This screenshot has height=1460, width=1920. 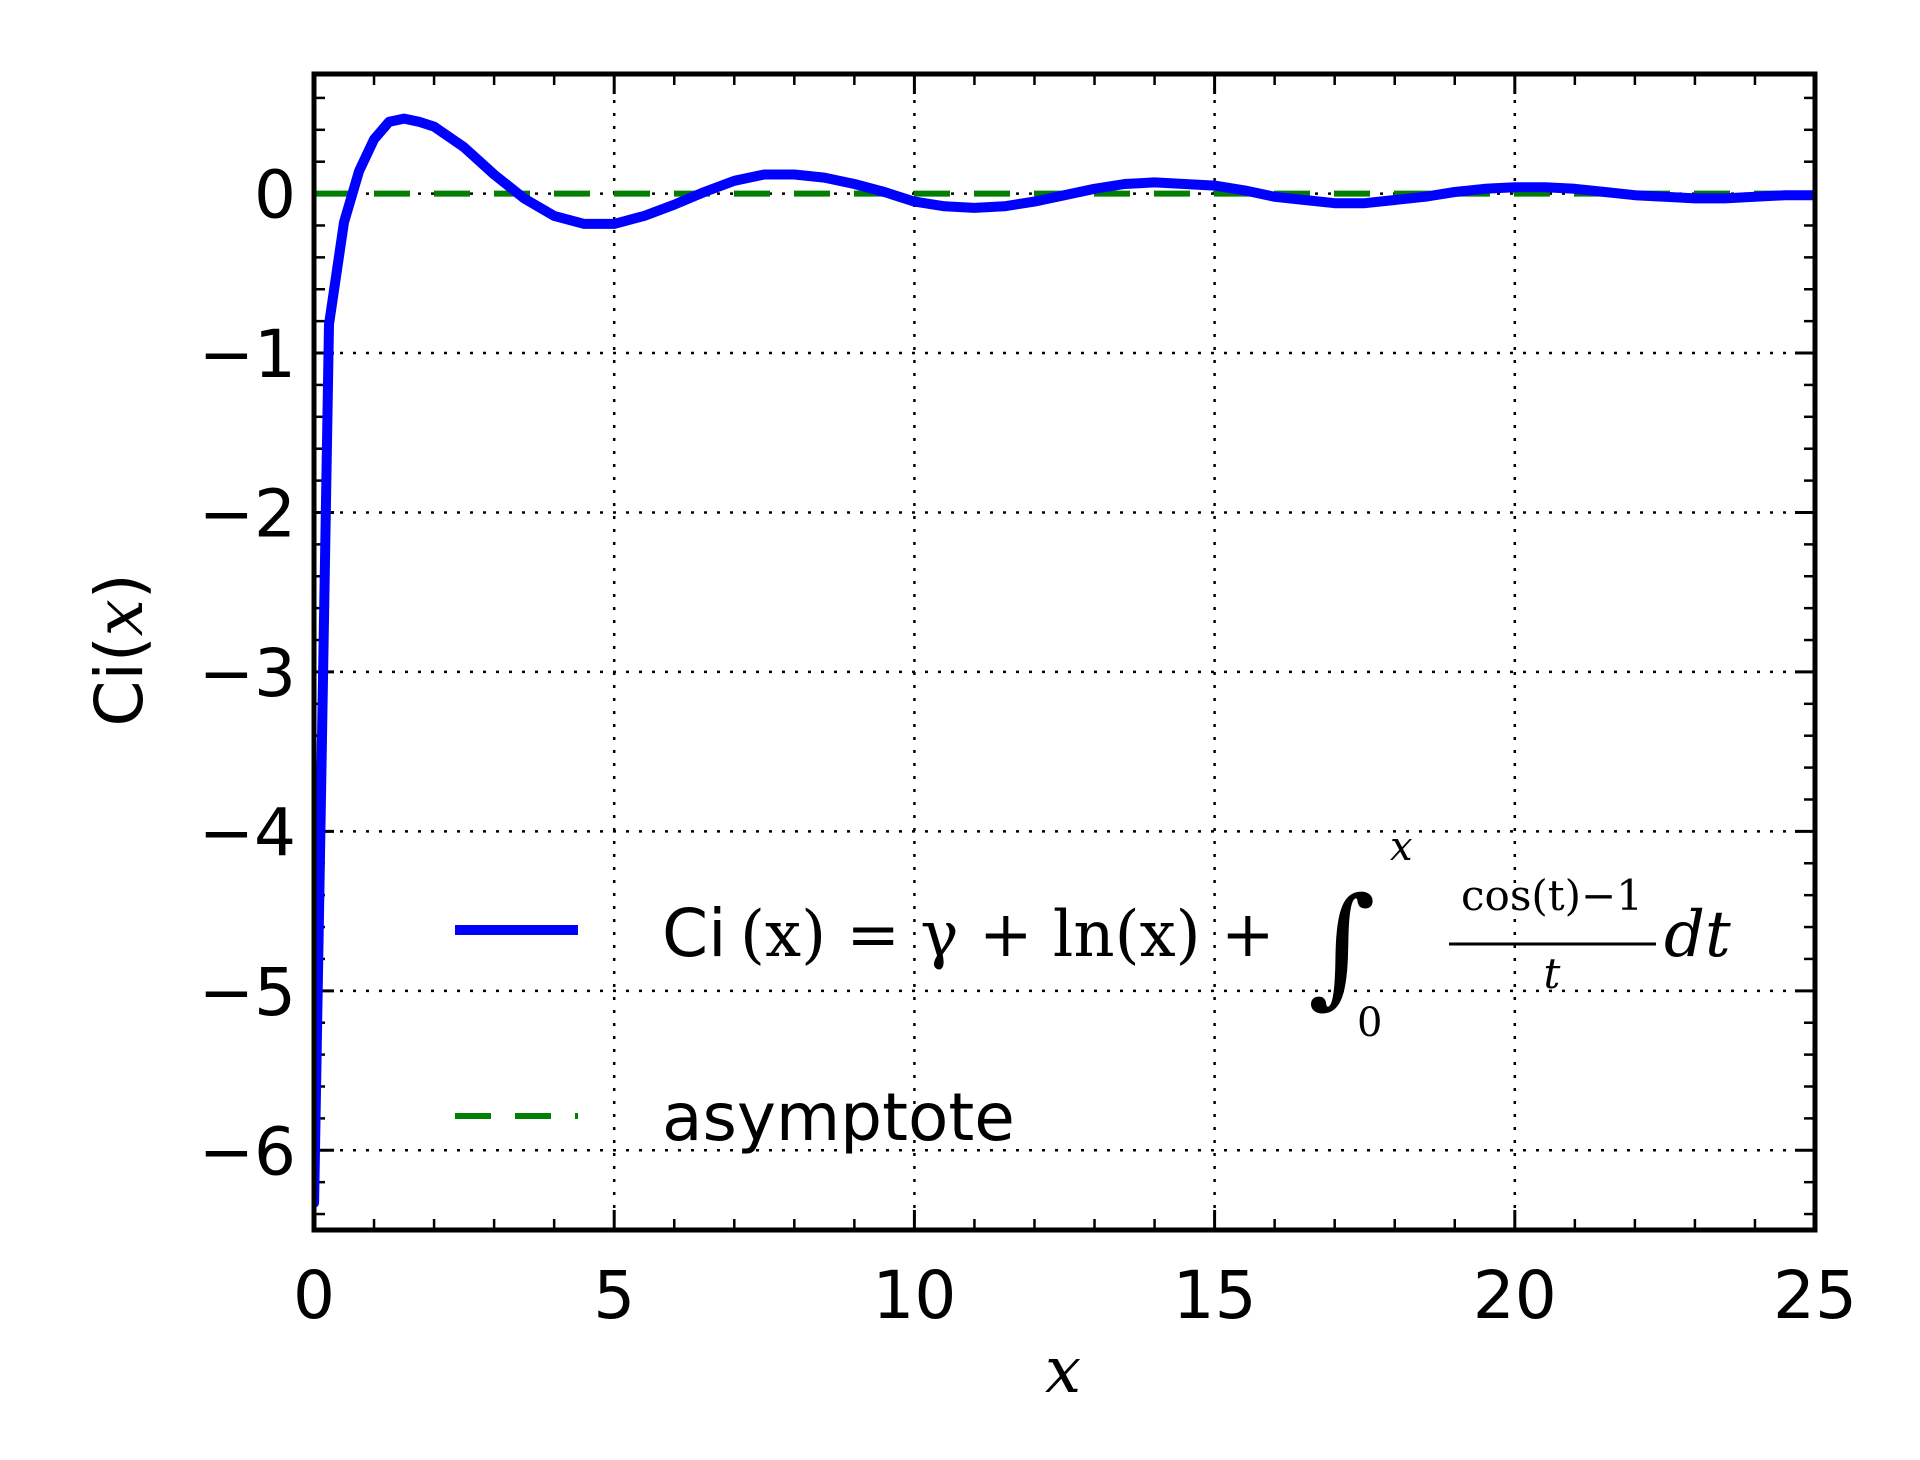 I want to click on y-tick-label: −3, so click(x=247, y=673).